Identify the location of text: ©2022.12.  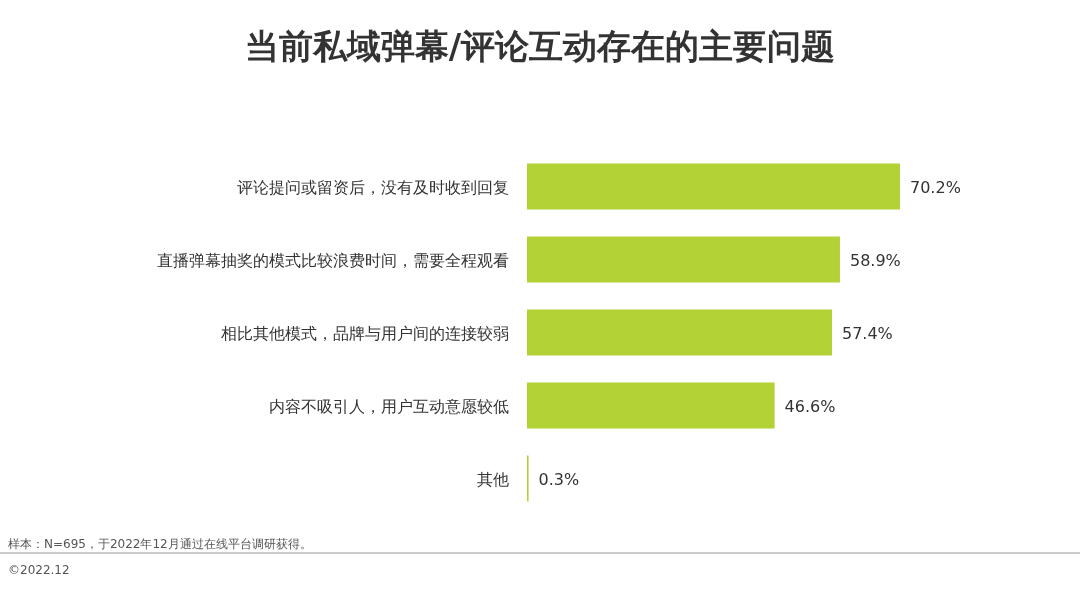
(39, 570).